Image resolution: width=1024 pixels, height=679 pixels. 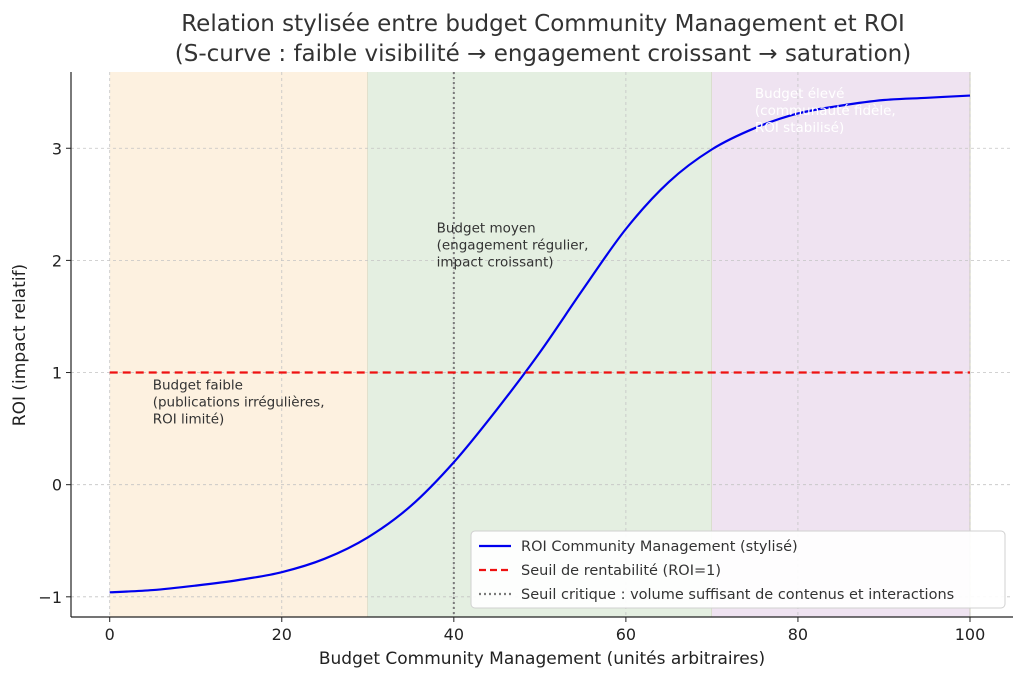 What do you see at coordinates (110, 634) in the screenshot?
I see `x-tick-label-0: 0` at bounding box center [110, 634].